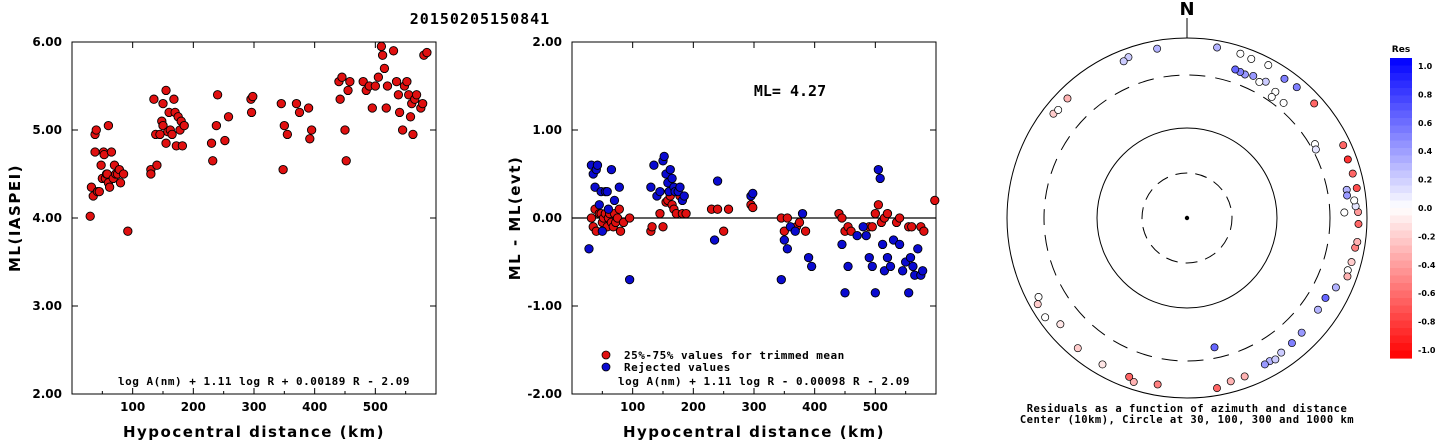 The image size is (1437, 441). Describe the element at coordinates (1186, 10) in the screenshot. I see `north-label: N` at that location.